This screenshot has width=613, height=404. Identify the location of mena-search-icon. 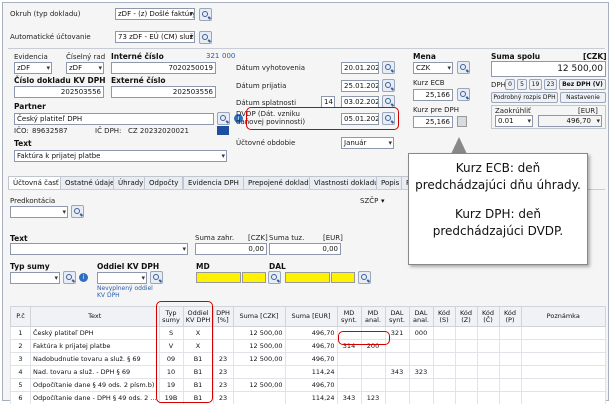
(463, 67).